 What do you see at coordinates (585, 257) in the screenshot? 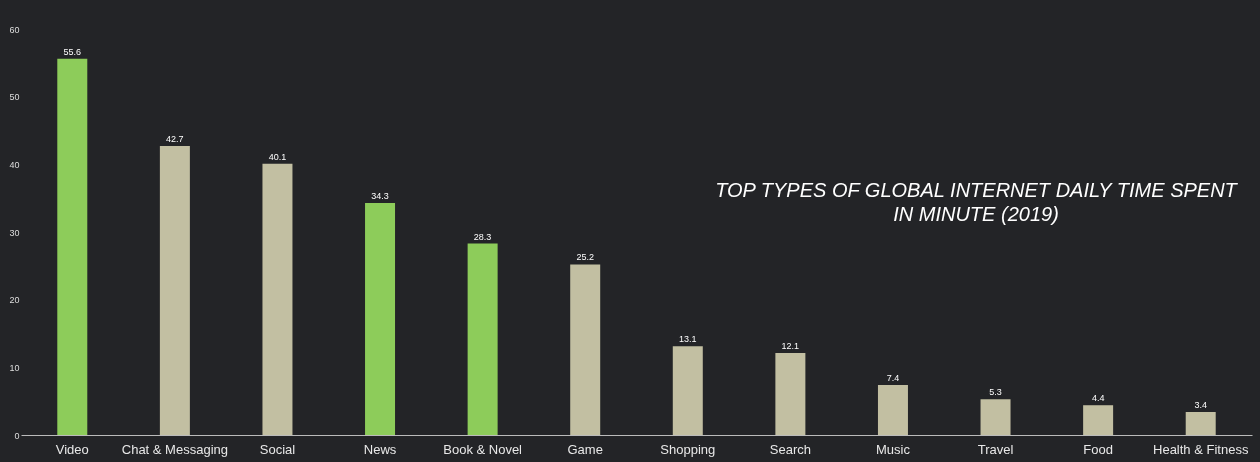
I see `data-label: 25.2` at bounding box center [585, 257].